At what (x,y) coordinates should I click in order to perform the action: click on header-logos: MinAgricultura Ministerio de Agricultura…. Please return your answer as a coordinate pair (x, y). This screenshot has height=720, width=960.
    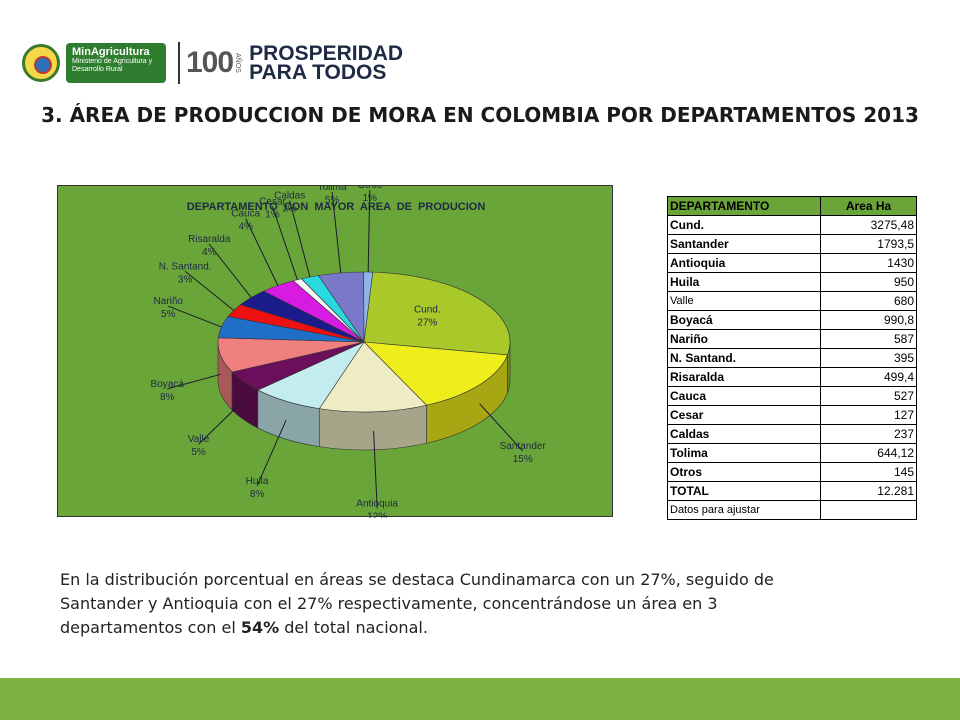
    Looking at the image, I should click on (212, 63).